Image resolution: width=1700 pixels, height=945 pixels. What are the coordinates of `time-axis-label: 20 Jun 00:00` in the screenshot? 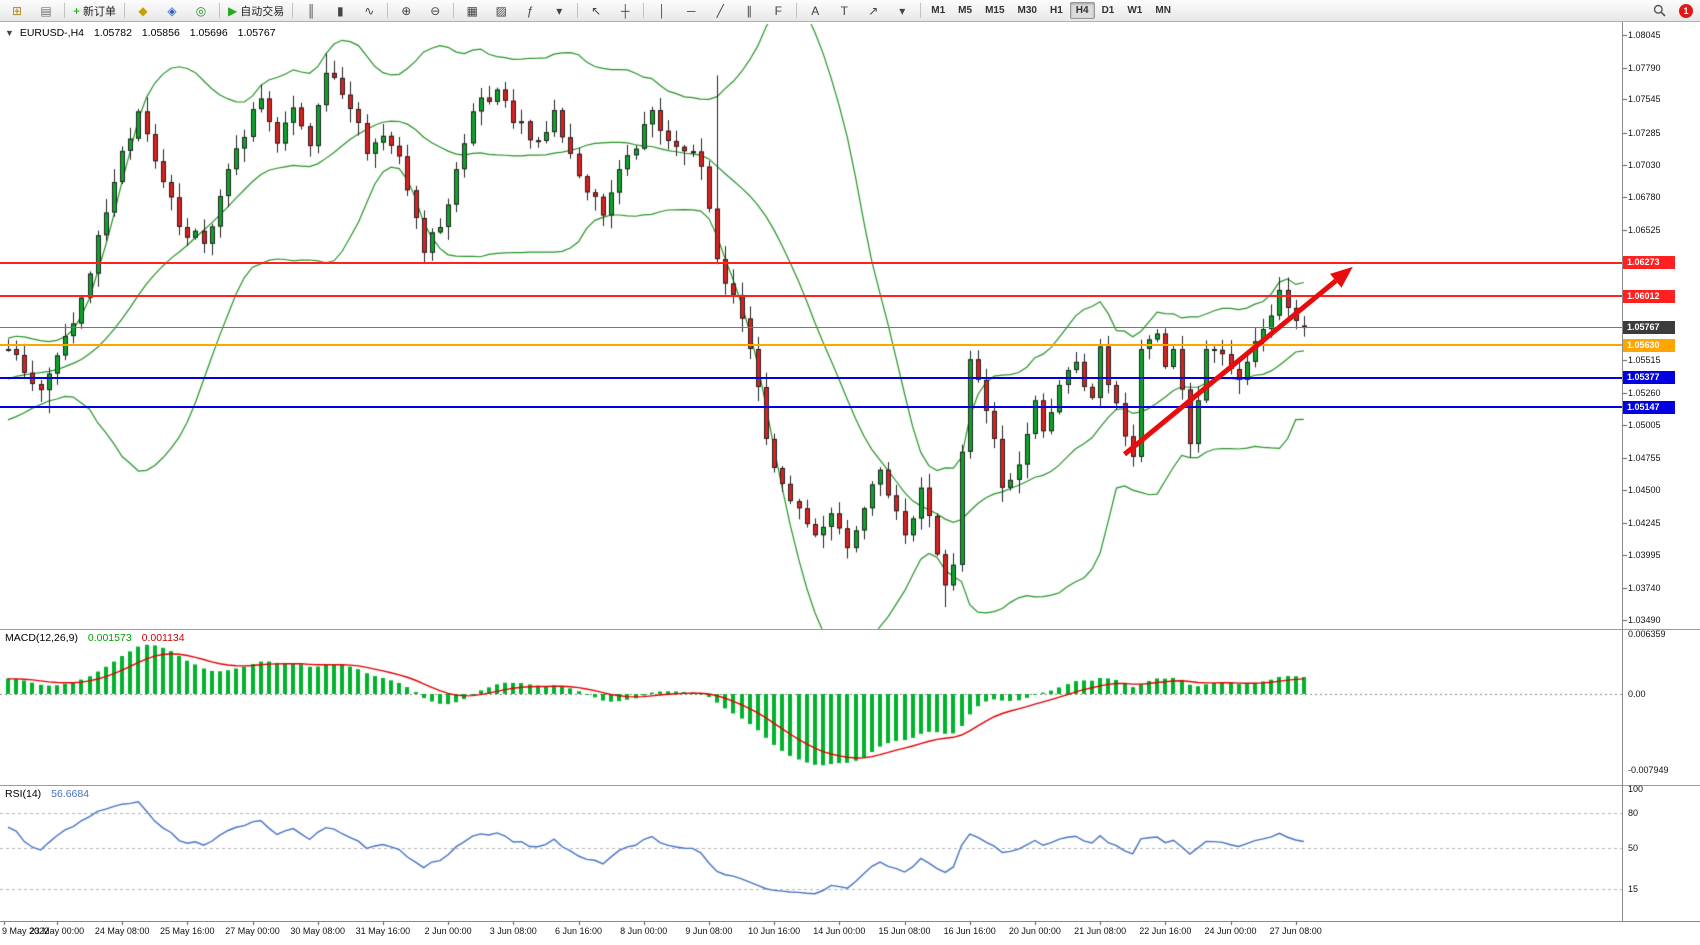 It's located at (1034, 931).